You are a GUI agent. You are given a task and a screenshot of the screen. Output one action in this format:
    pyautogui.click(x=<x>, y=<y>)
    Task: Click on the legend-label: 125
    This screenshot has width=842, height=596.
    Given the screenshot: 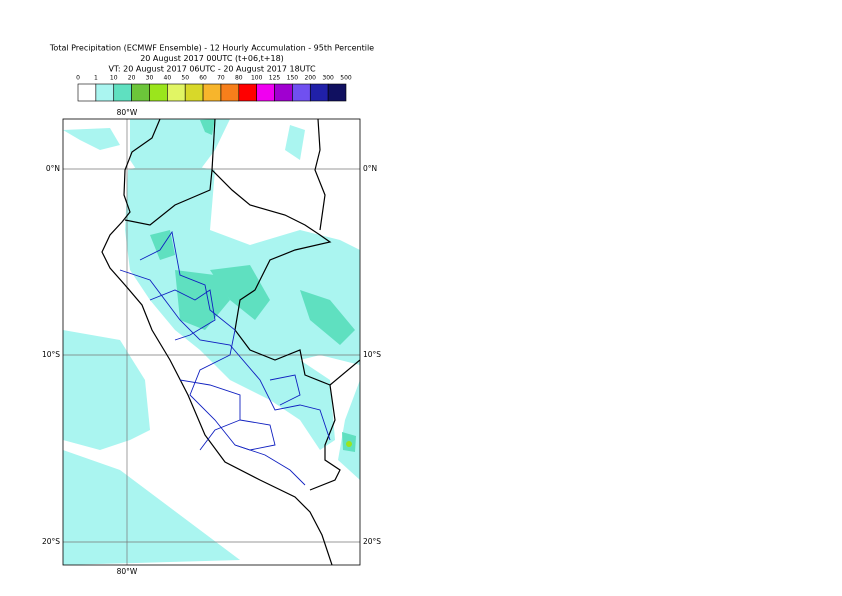 What is the action you would take?
    pyautogui.click(x=275, y=78)
    